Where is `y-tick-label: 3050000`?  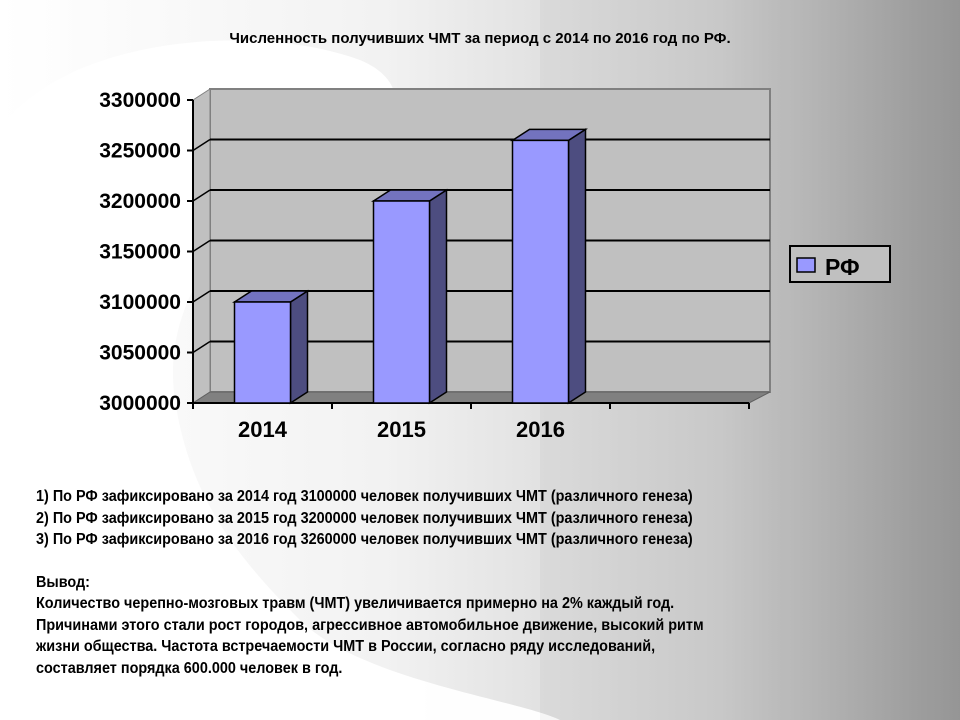
y-tick-label: 3050000 is located at coordinates (140, 353).